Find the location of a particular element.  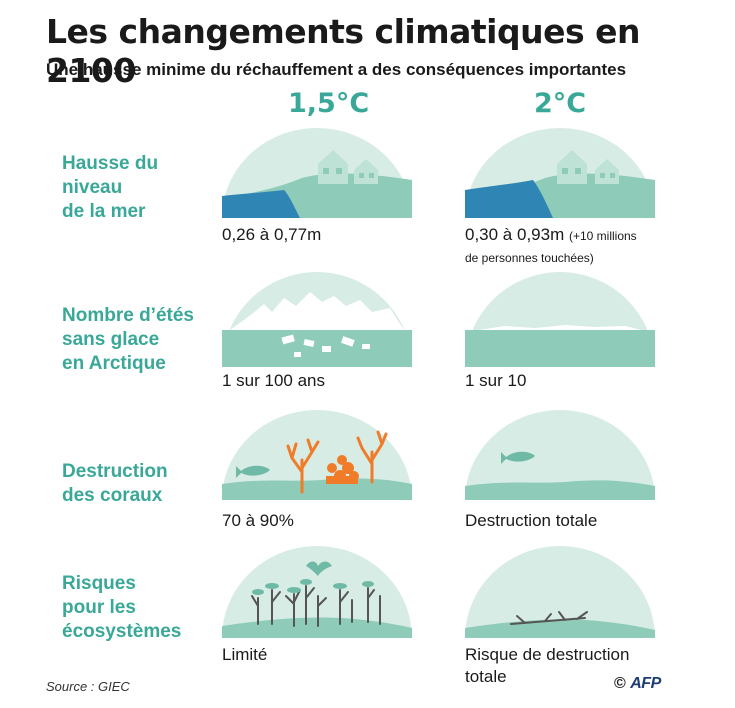

row-label-arctic-ice: Nombre d’étés sans glace en Arctique is located at coordinates (128, 339).